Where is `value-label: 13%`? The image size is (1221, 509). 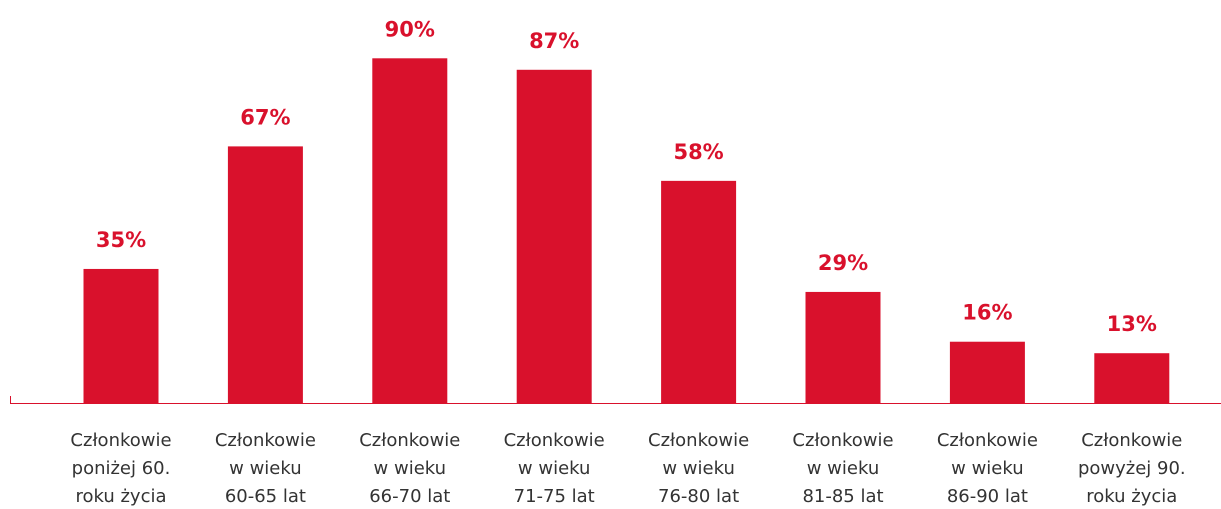
value-label: 13% is located at coordinates (1132, 324).